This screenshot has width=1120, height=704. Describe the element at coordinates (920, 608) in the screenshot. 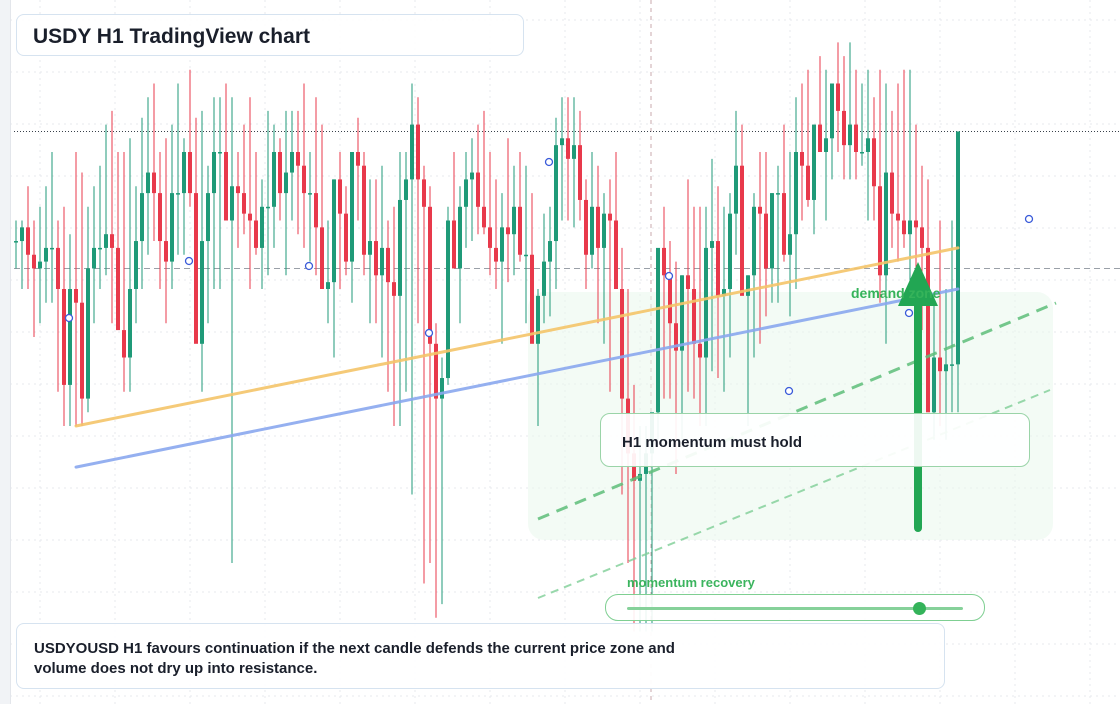

I see `slider-thumb` at that location.